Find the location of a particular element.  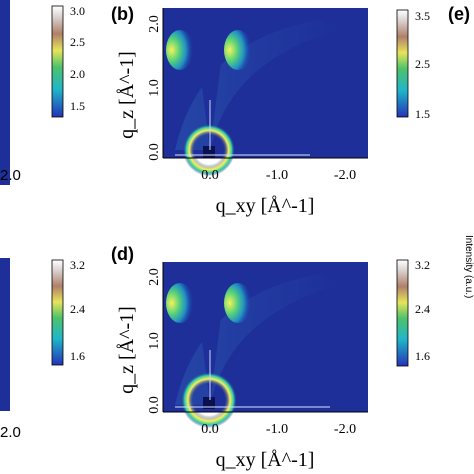

panel-b-ylabel: q_z [Å^-1] is located at coordinates (127, 95).